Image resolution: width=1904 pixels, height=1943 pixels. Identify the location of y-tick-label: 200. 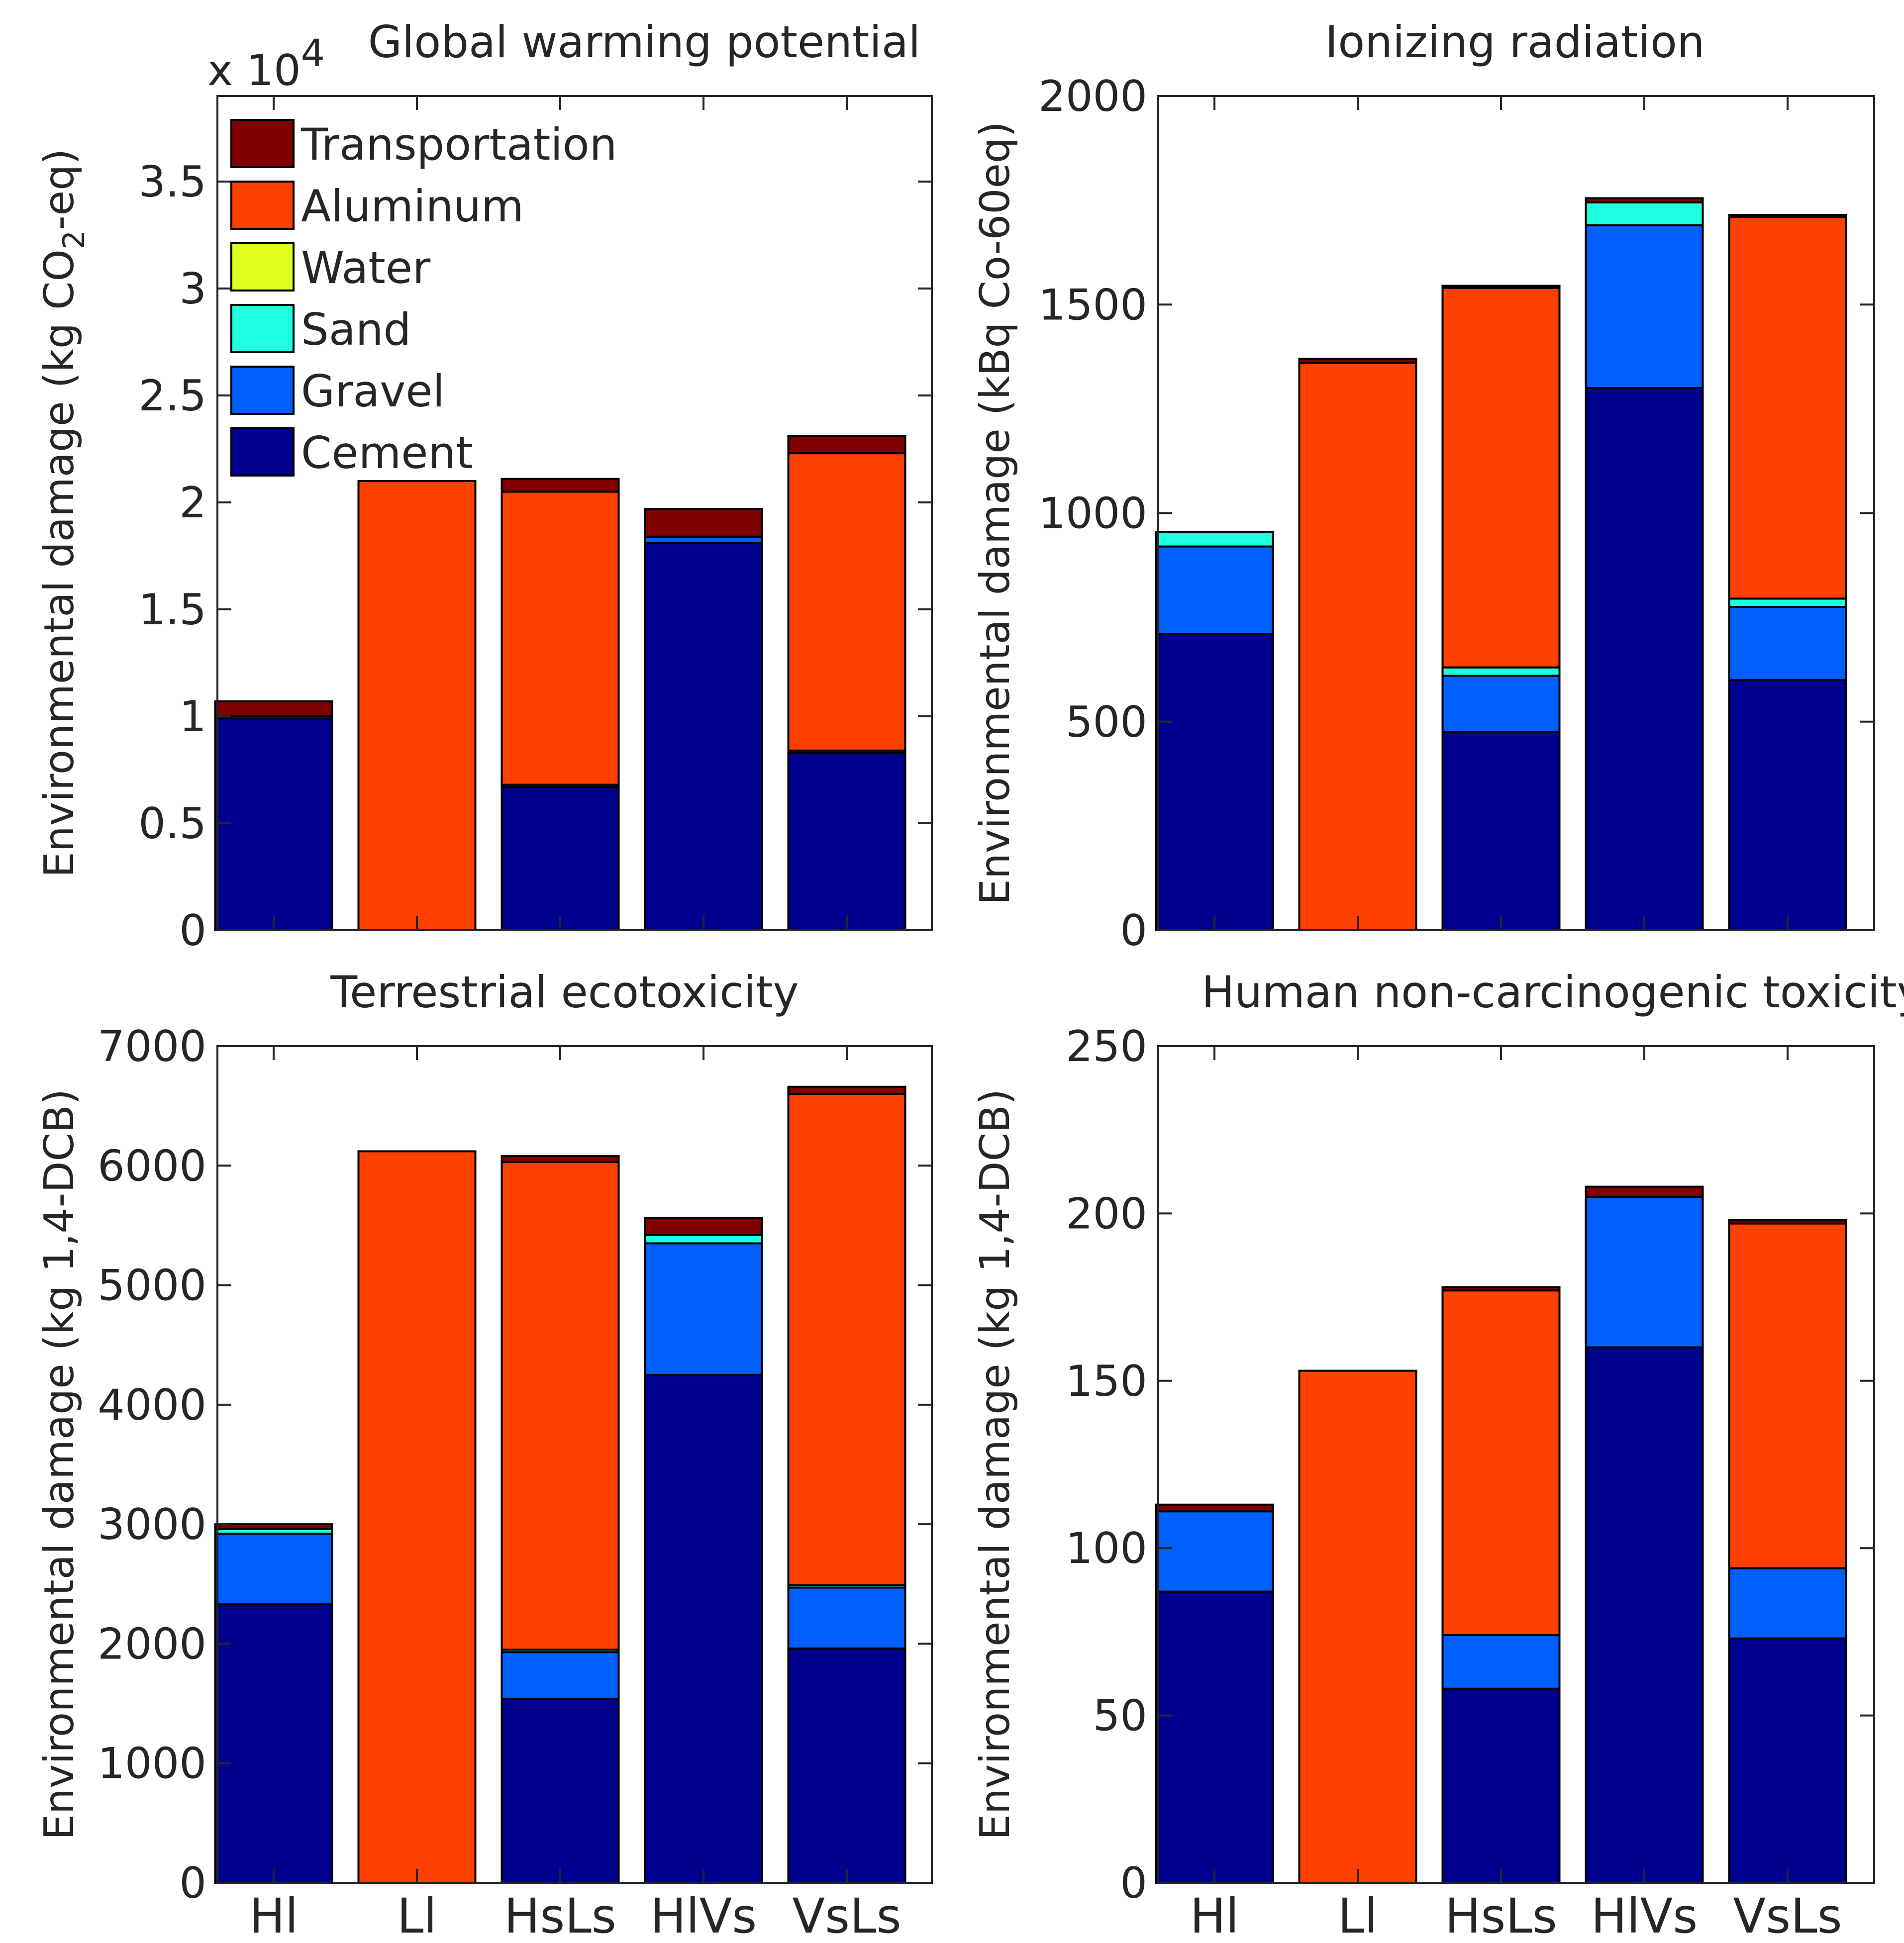
(1106, 1214).